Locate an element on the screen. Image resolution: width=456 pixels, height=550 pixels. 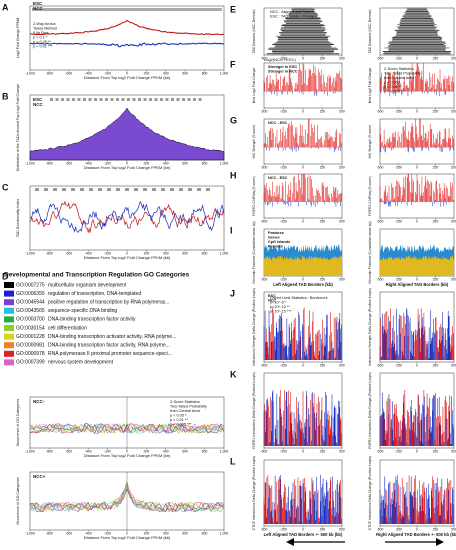
x-axis-label: Left Aligned TAD Borders +- 500 kb (kb) is located at coordinates (303, 534).